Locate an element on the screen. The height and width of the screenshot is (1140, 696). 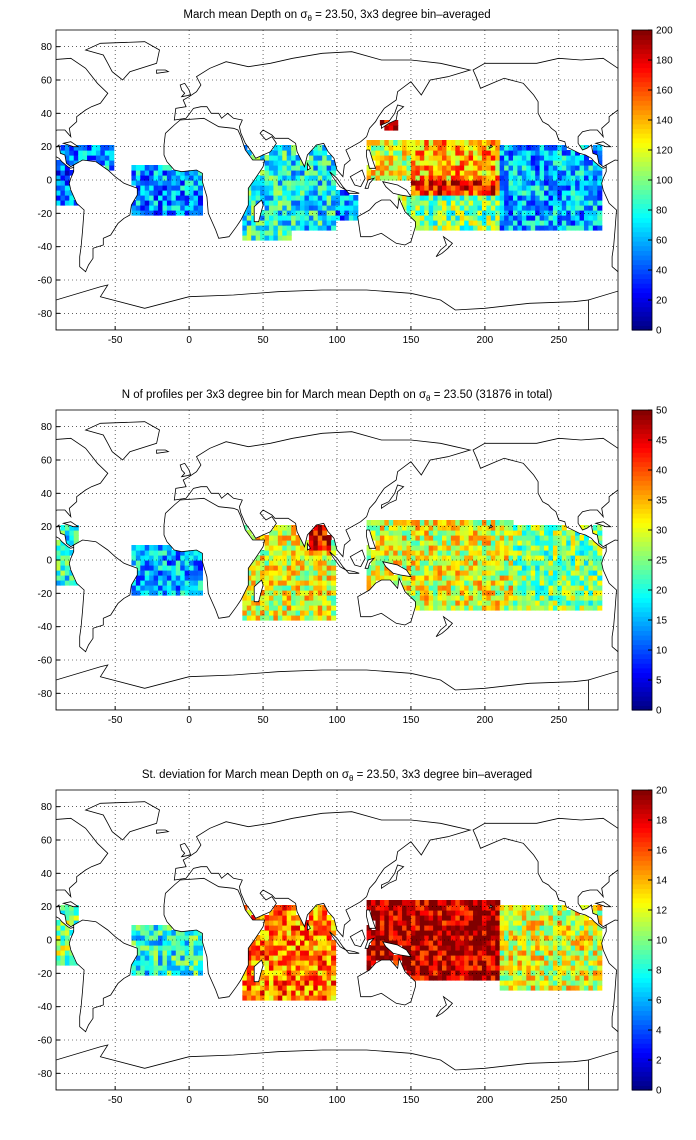
data-cells is located at coordinates (329, 180).